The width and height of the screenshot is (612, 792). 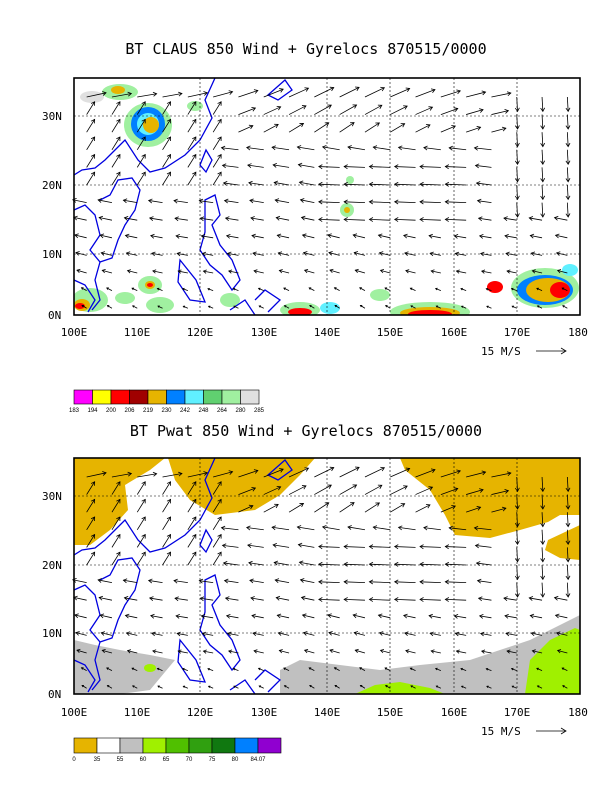 What do you see at coordinates (250, 397) in the screenshot?
I see `top-legend-swatch` at bounding box center [250, 397].